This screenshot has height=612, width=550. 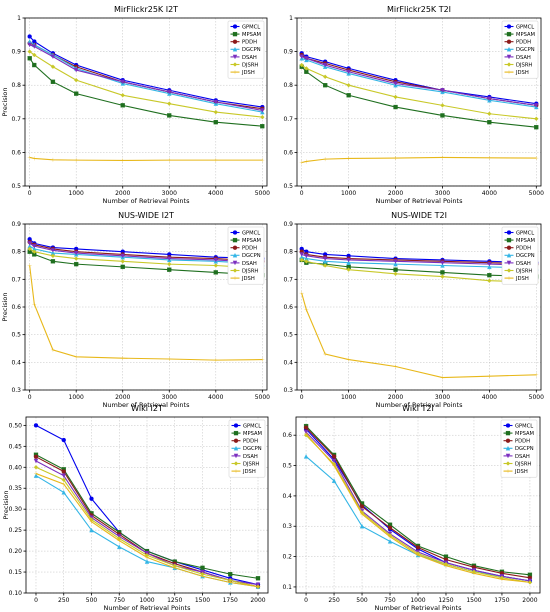 I want to click on y-tick-label: 1, so click(x=291, y=18).